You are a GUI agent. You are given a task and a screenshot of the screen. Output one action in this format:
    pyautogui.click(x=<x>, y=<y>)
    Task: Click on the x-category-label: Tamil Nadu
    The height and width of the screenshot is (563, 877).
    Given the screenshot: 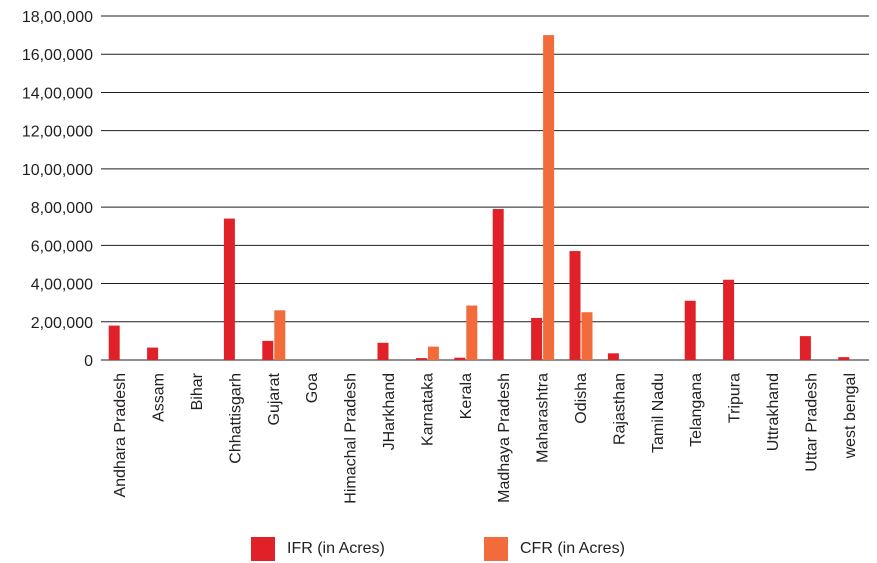 What is the action you would take?
    pyautogui.click(x=658, y=413)
    